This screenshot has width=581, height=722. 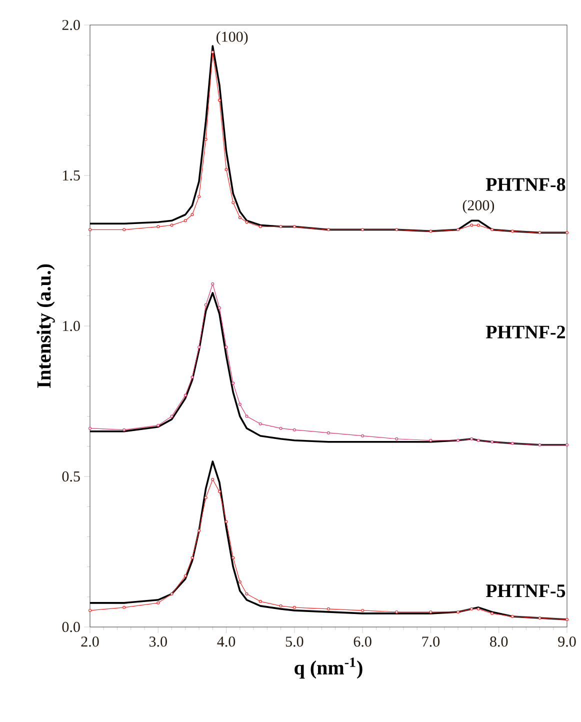 I want to click on x-tick-label: 9.0, so click(x=567, y=641).